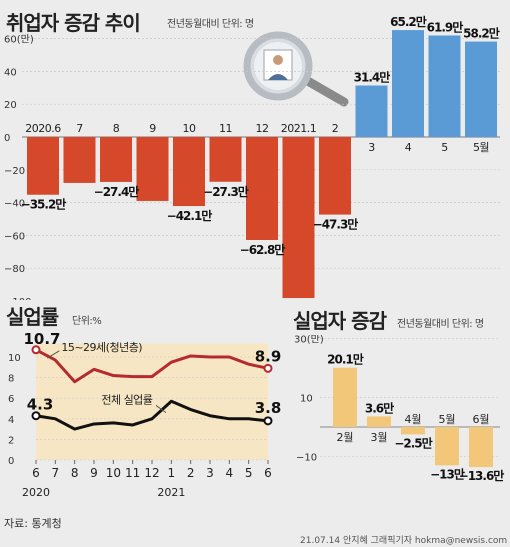  I want to click on y-tick-label: 6, so click(11, 399).